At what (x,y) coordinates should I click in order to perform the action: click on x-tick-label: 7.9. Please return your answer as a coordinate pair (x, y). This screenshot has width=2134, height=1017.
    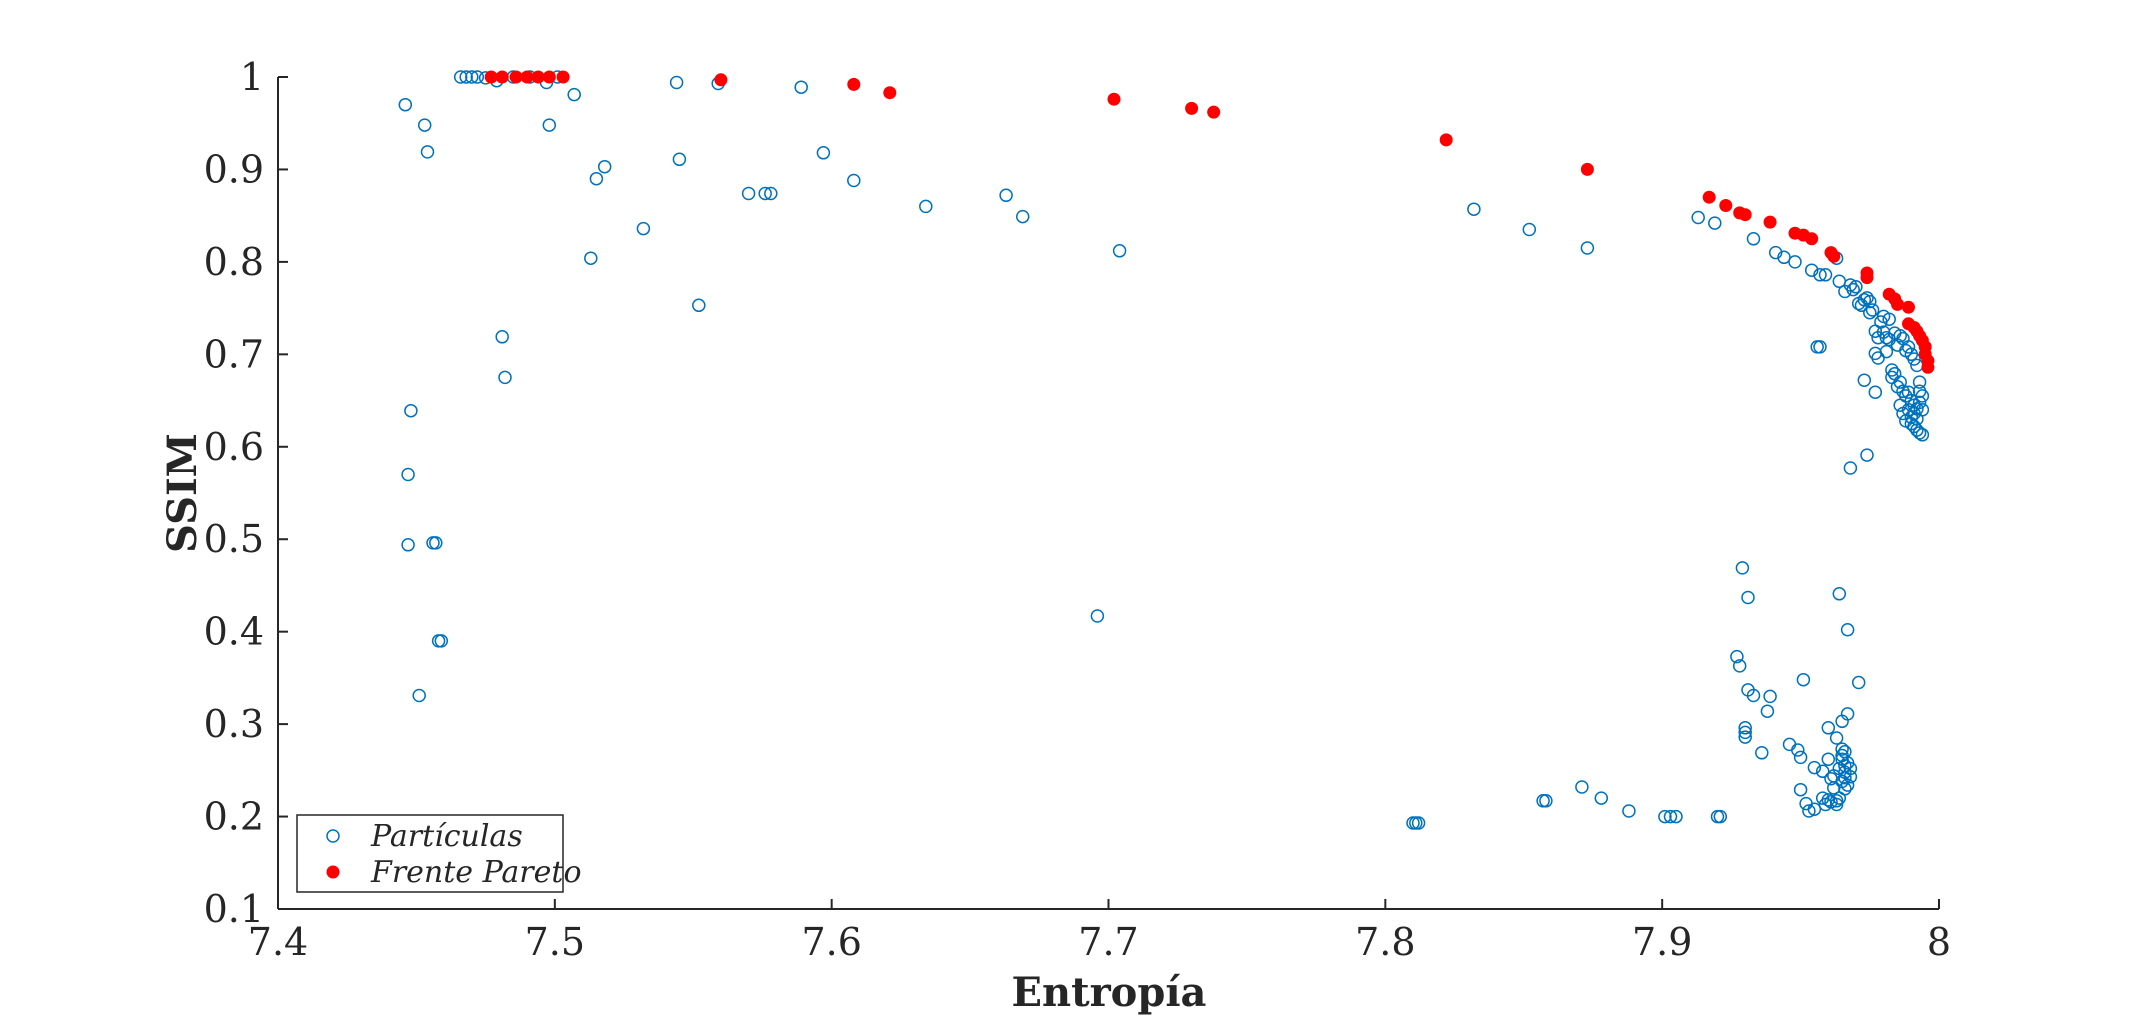
    Looking at the image, I should click on (1662, 942).